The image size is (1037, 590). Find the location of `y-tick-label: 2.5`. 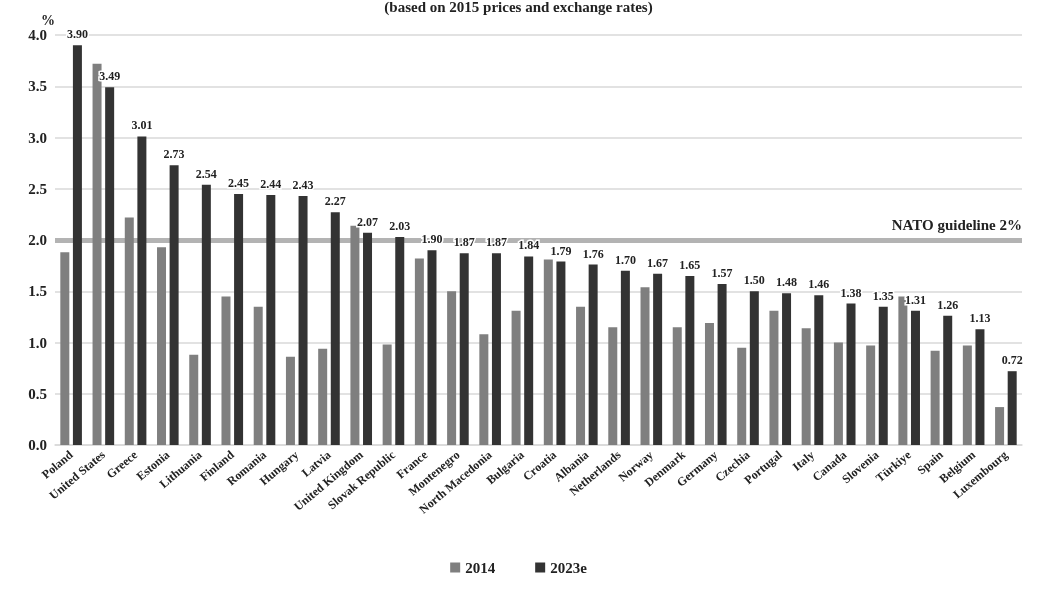

y-tick-label: 2.5 is located at coordinates (37, 188).